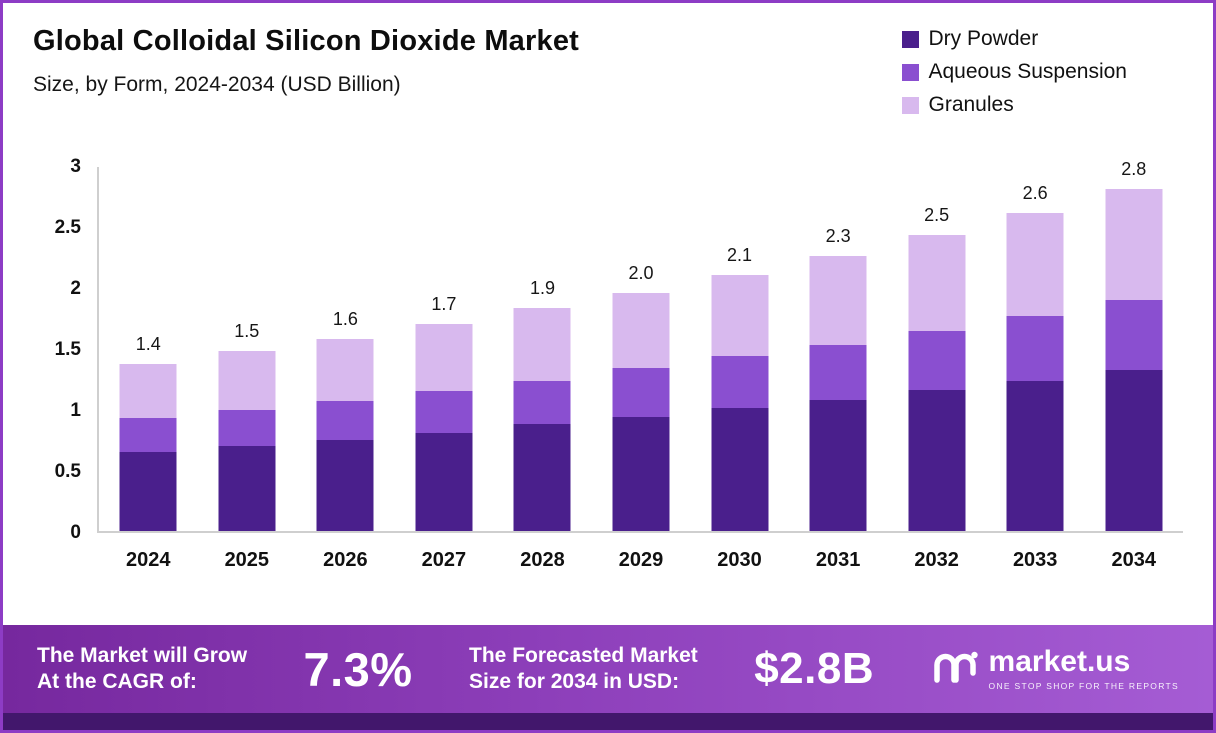 This screenshot has width=1216, height=733. Describe the element at coordinates (740, 316) in the screenshot. I see `bar-2030-granules` at that location.